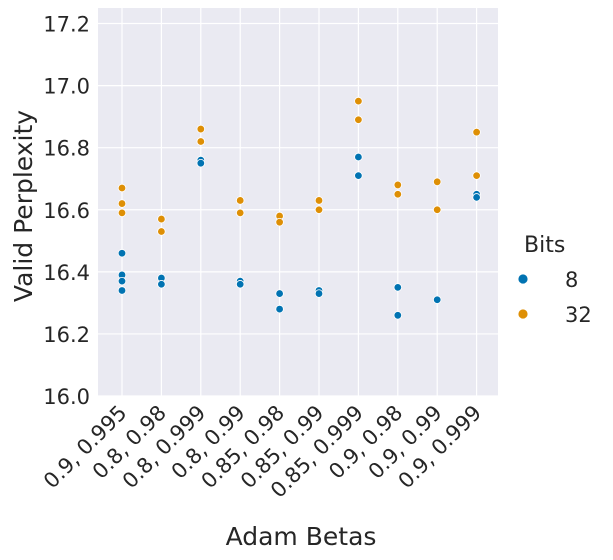 Image resolution: width=613 pixels, height=560 pixels. I want to click on legend-label-bits-32: 32, so click(578, 315).